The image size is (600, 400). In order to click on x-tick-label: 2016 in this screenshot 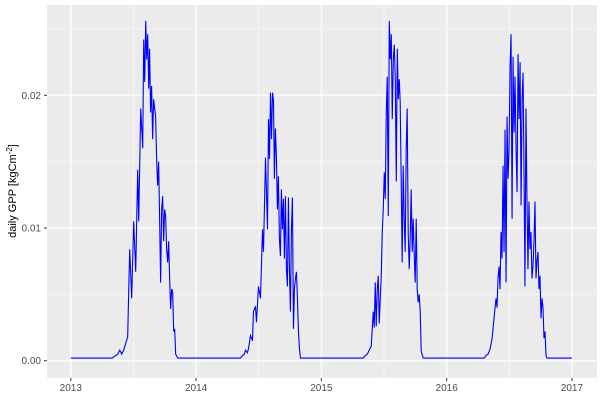, I will do `click(447, 388)`.